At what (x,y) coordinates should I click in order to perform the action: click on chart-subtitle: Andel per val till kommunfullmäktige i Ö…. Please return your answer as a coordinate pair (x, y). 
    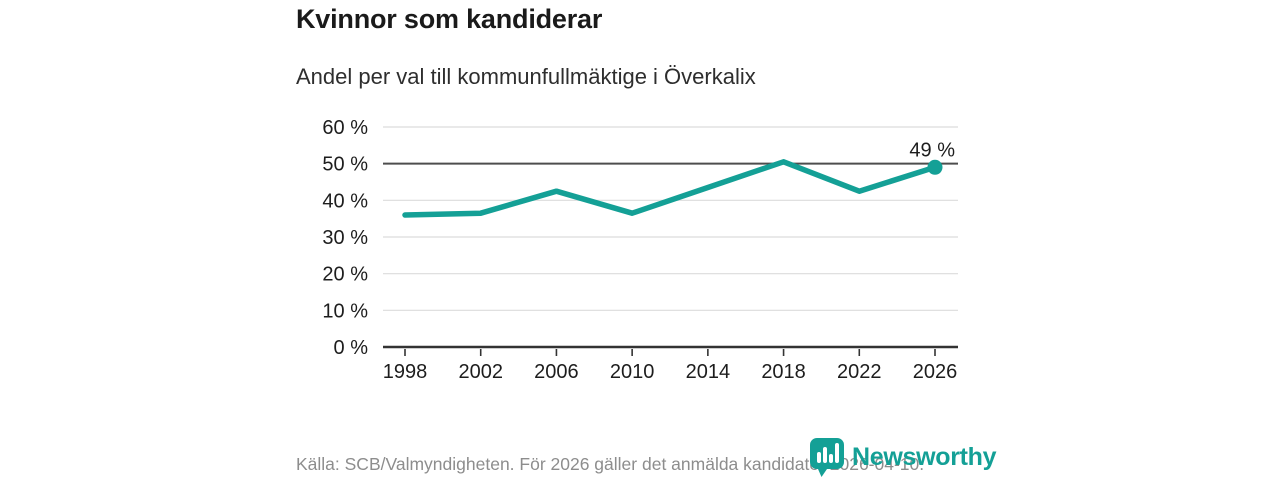
    Looking at the image, I should click on (526, 76).